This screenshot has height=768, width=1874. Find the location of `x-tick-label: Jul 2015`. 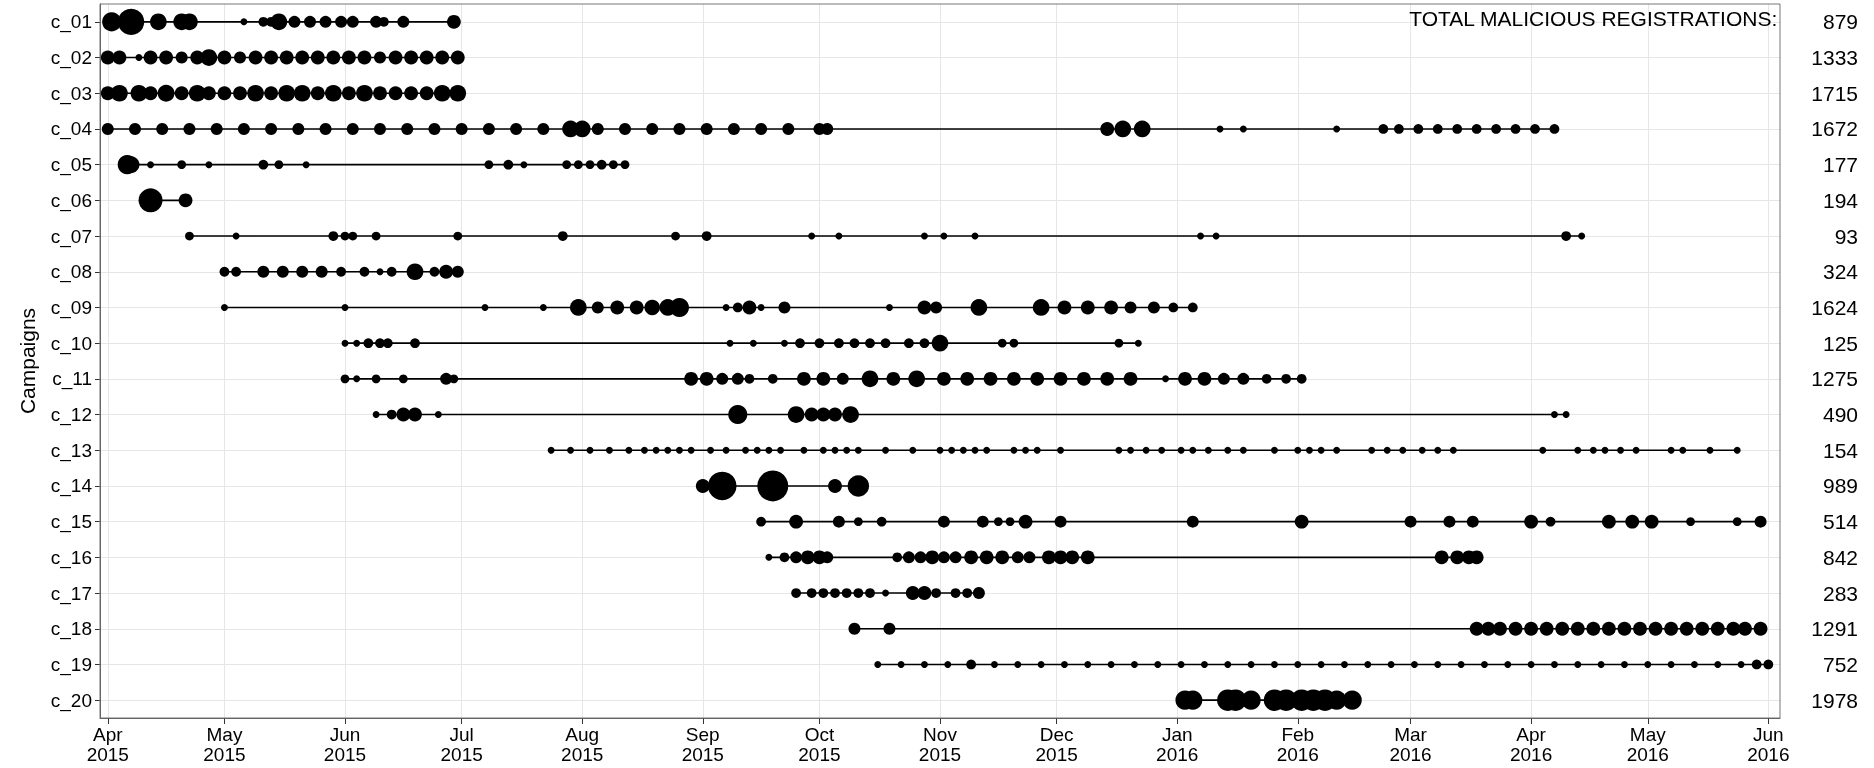

x-tick-label: Jul 2015 is located at coordinates (461, 744).